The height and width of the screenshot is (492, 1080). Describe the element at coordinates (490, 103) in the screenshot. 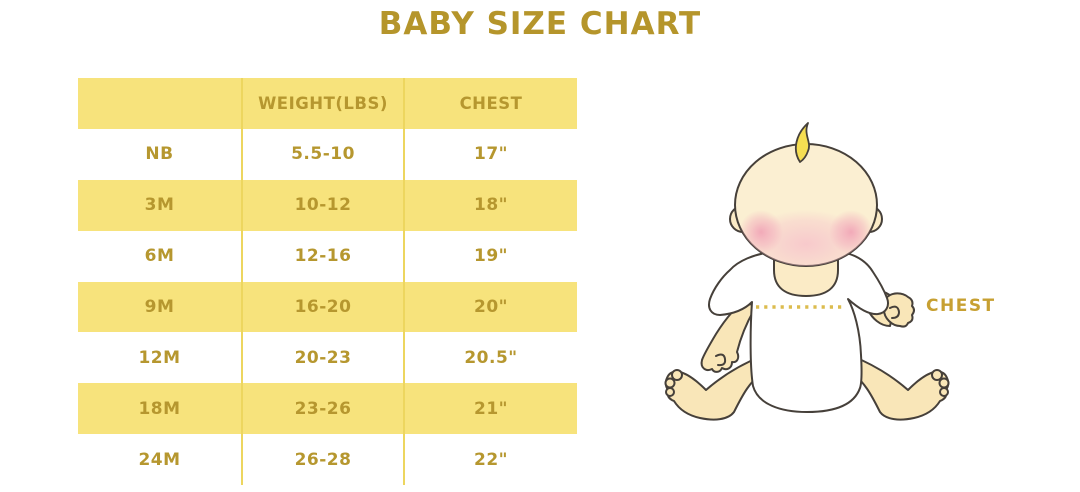

I see `header-cell-chest: CHEST` at that location.